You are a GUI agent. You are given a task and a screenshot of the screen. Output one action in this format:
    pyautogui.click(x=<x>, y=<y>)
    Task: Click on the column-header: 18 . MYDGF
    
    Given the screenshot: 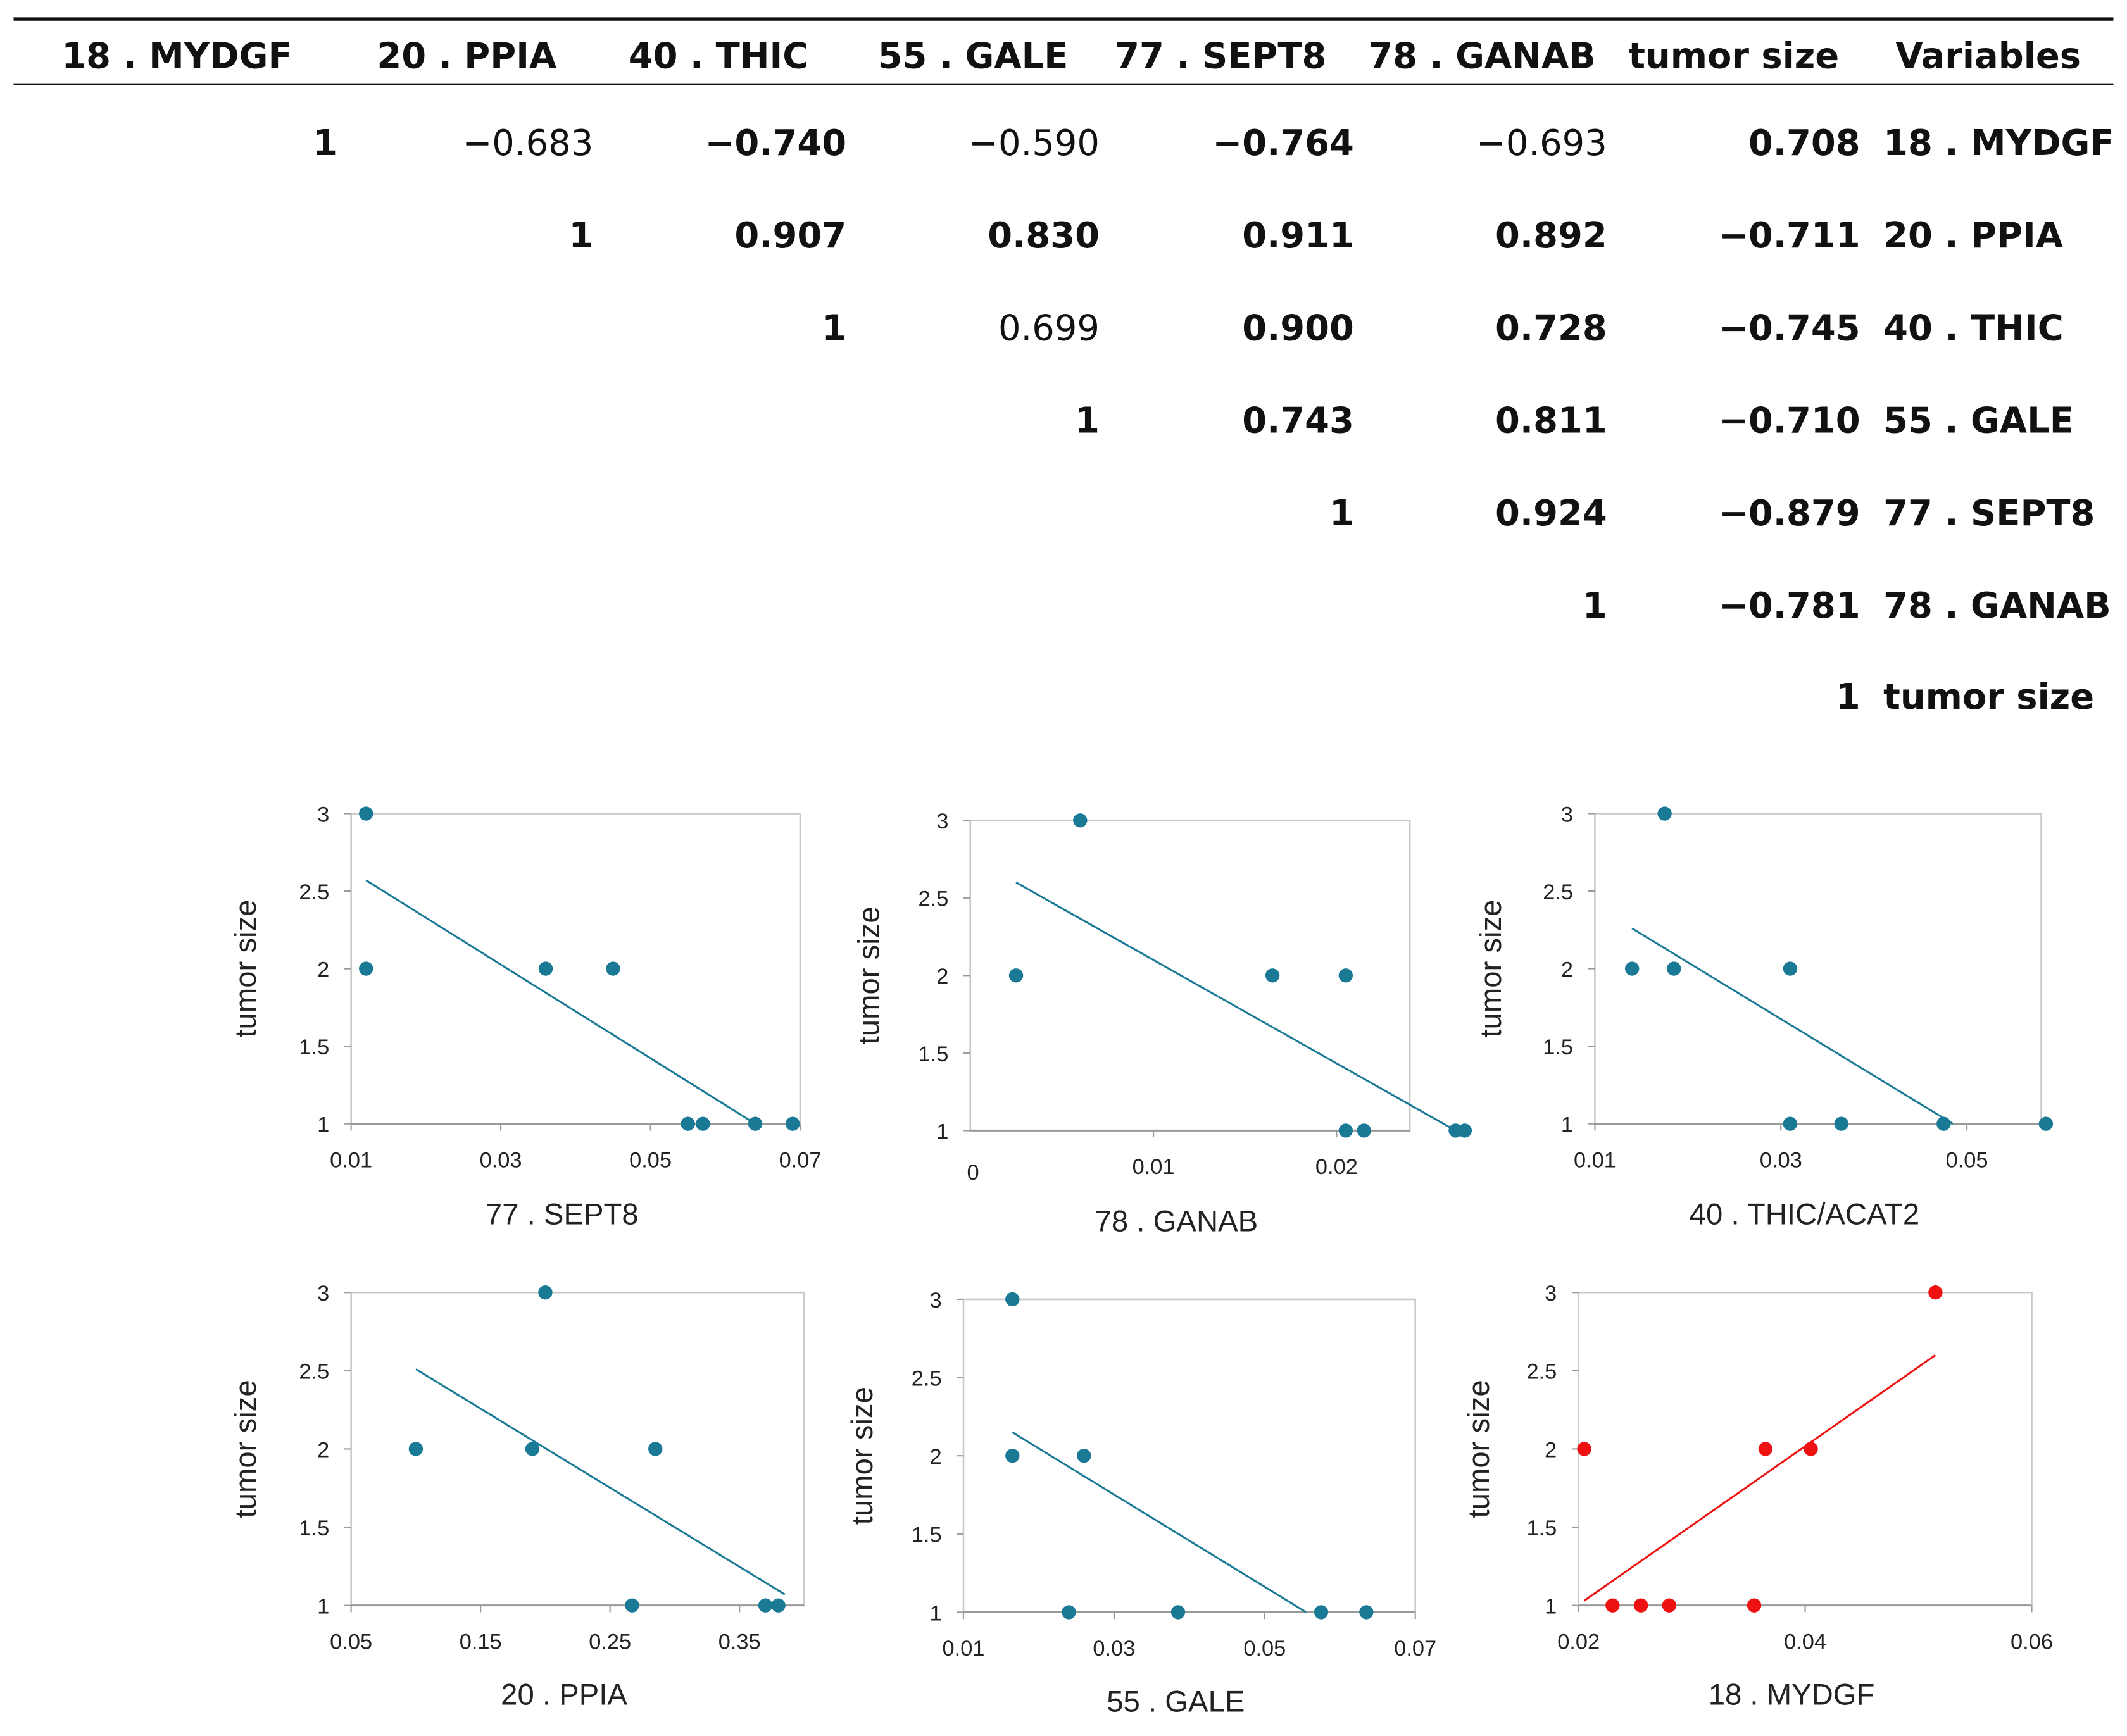 What is the action you would take?
    pyautogui.click(x=176, y=56)
    